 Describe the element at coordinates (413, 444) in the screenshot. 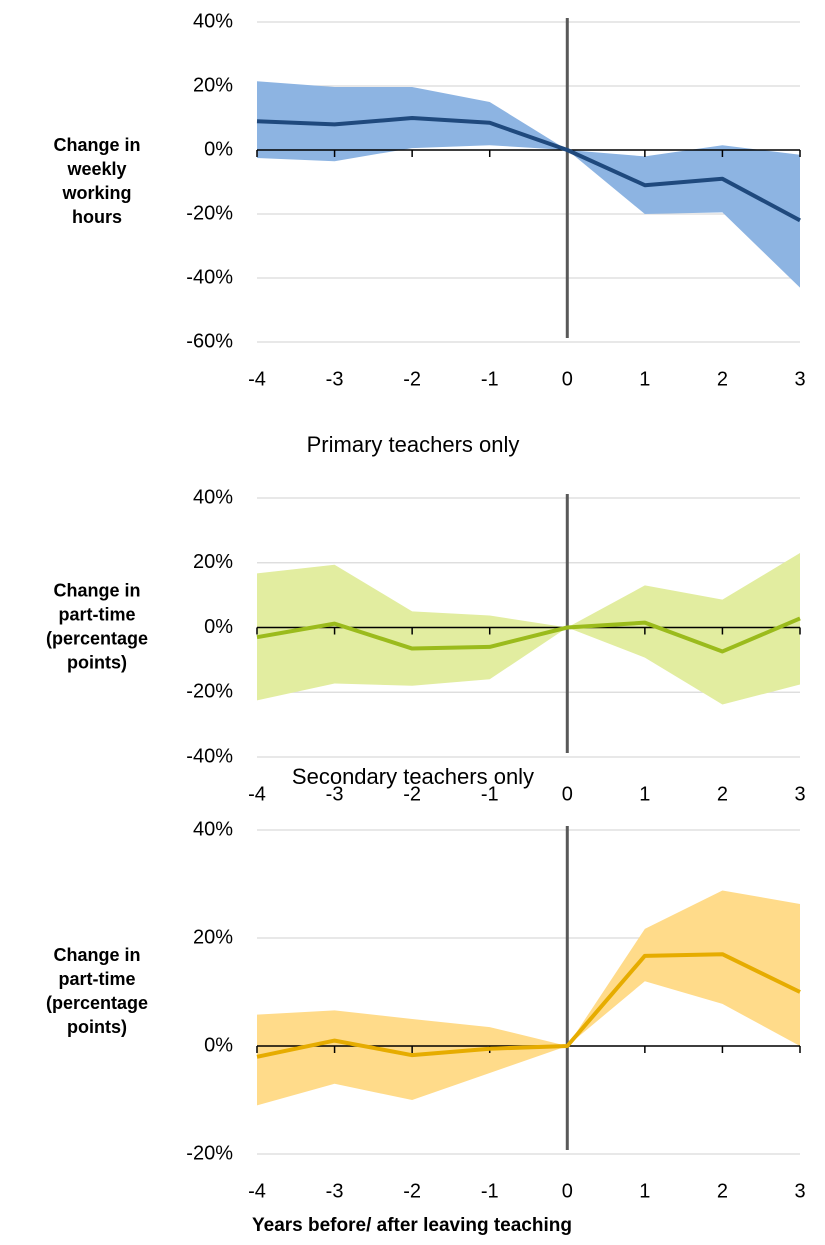

I see `panel-title: Primary teachers only` at that location.